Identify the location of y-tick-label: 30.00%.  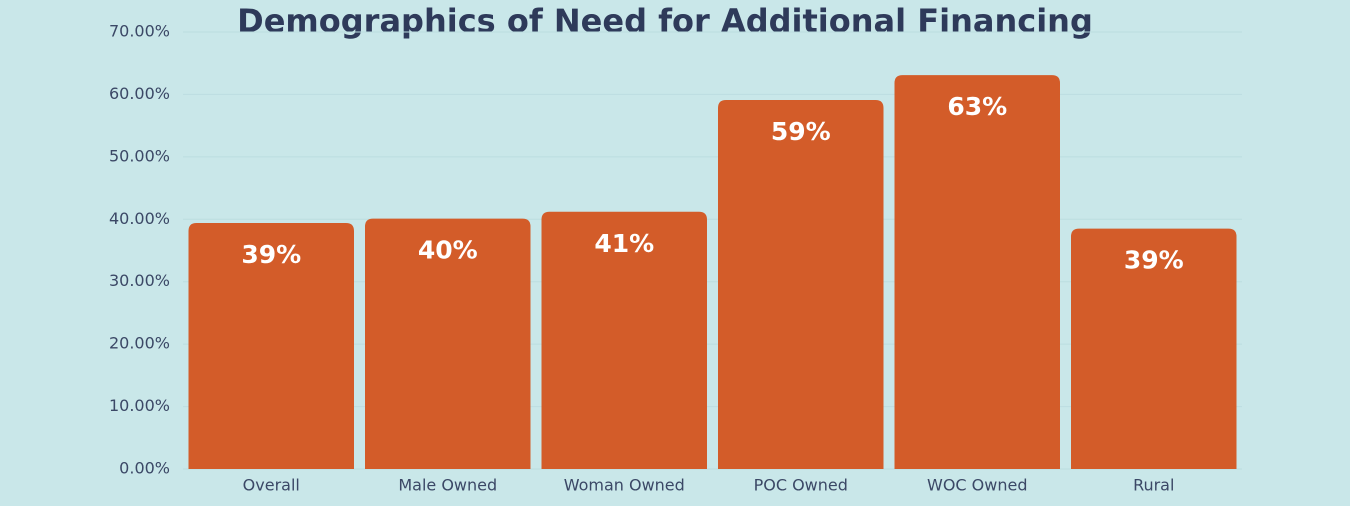
(139, 280).